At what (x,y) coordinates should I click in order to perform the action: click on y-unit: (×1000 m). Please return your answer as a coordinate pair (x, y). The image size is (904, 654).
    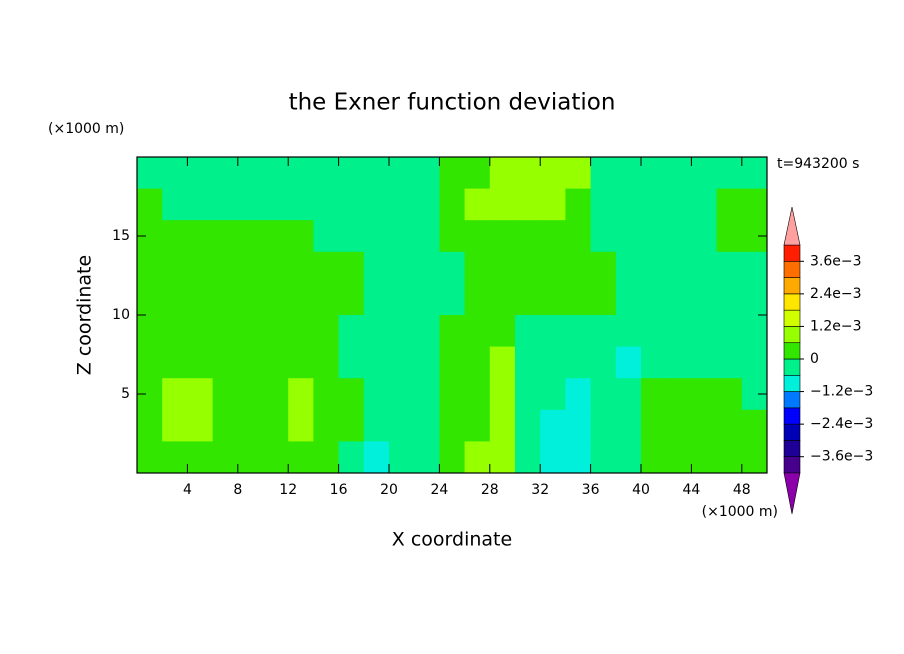
    Looking at the image, I should click on (86, 129).